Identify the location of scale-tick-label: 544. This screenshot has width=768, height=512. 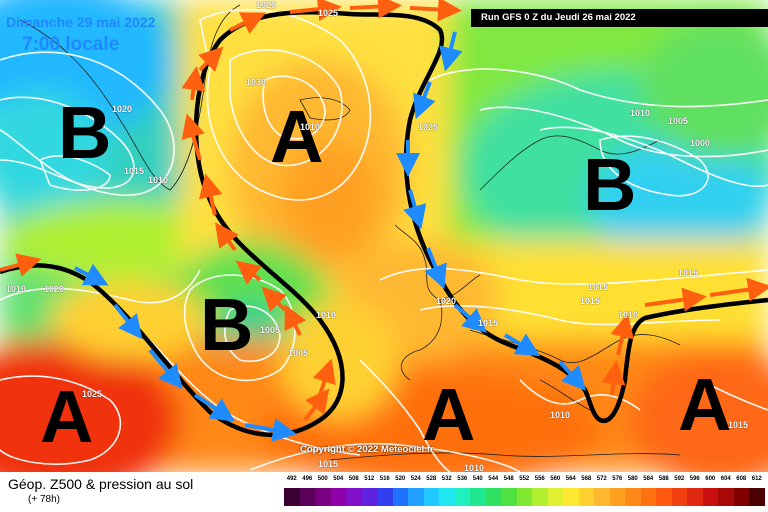
(493, 479).